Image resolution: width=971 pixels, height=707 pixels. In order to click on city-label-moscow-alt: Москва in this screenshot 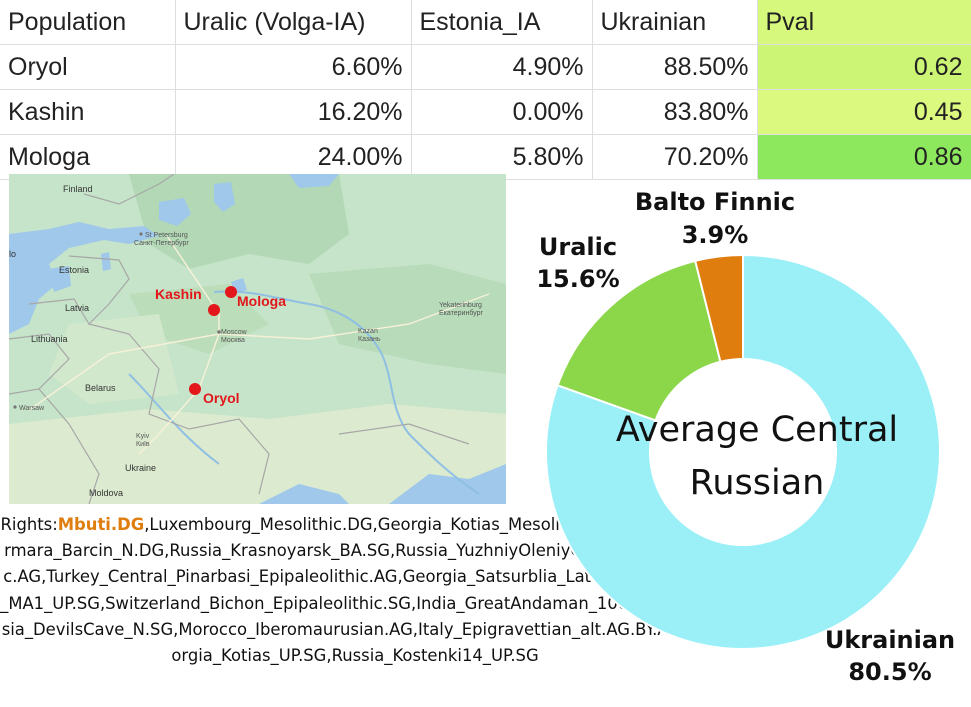, I will do `click(233, 340)`.